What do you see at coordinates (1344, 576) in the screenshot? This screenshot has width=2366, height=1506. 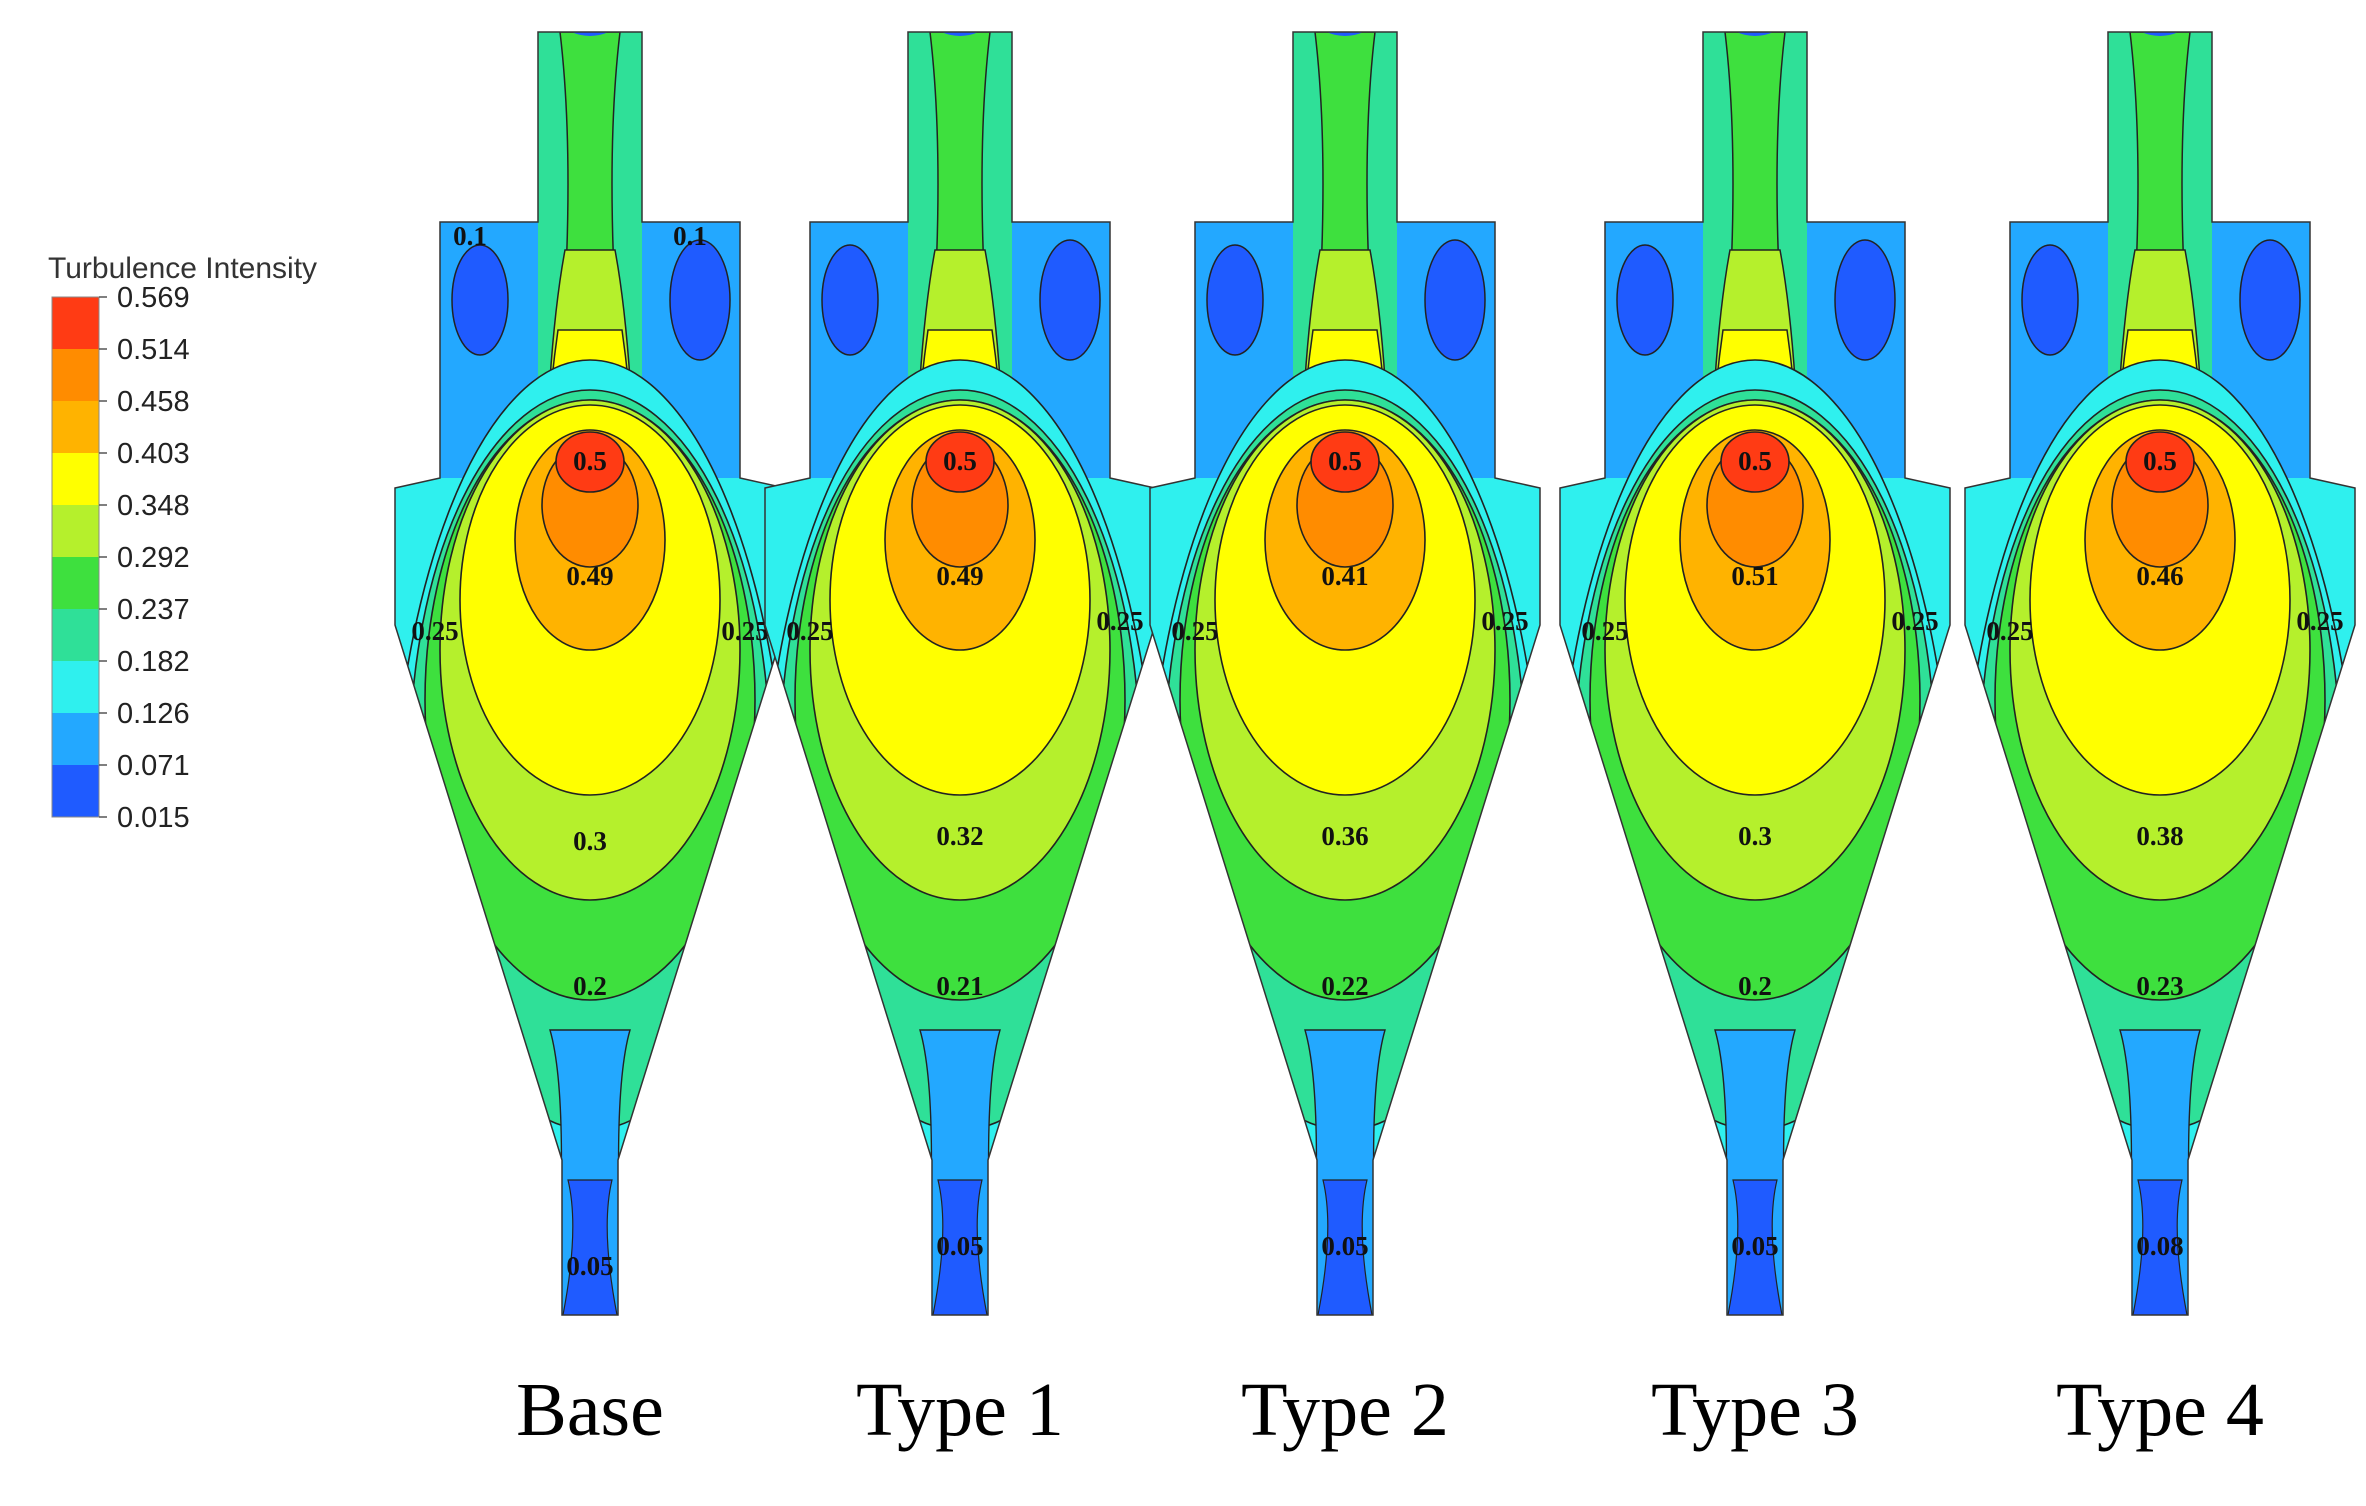 I see `contour-label: 0.41` at bounding box center [1344, 576].